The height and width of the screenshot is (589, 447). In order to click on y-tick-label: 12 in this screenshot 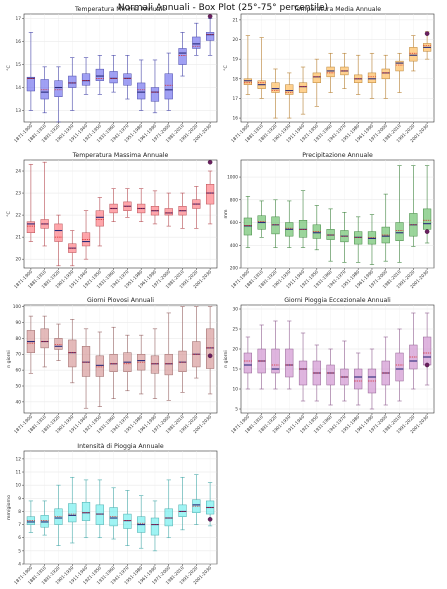, I will do `click(19, 459)`.